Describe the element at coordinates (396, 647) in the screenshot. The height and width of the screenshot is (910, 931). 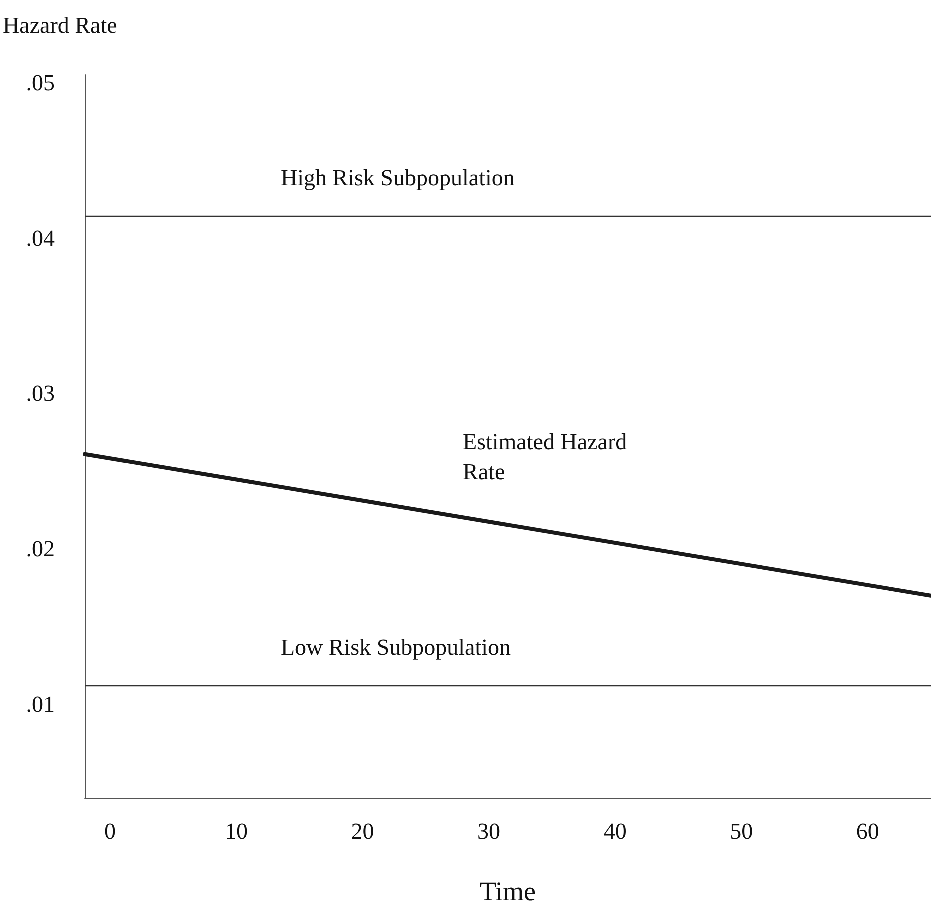
I see `ref-line-label: Low Risk Subpopulation` at that location.